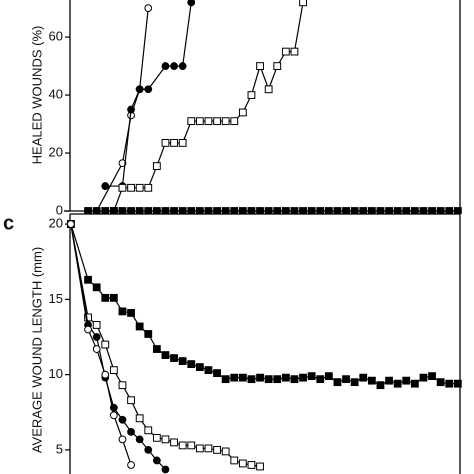 The width and height of the screenshot is (474, 474). Describe the element at coordinates (56, 94) in the screenshot. I see `y-tick-label: 40` at that location.